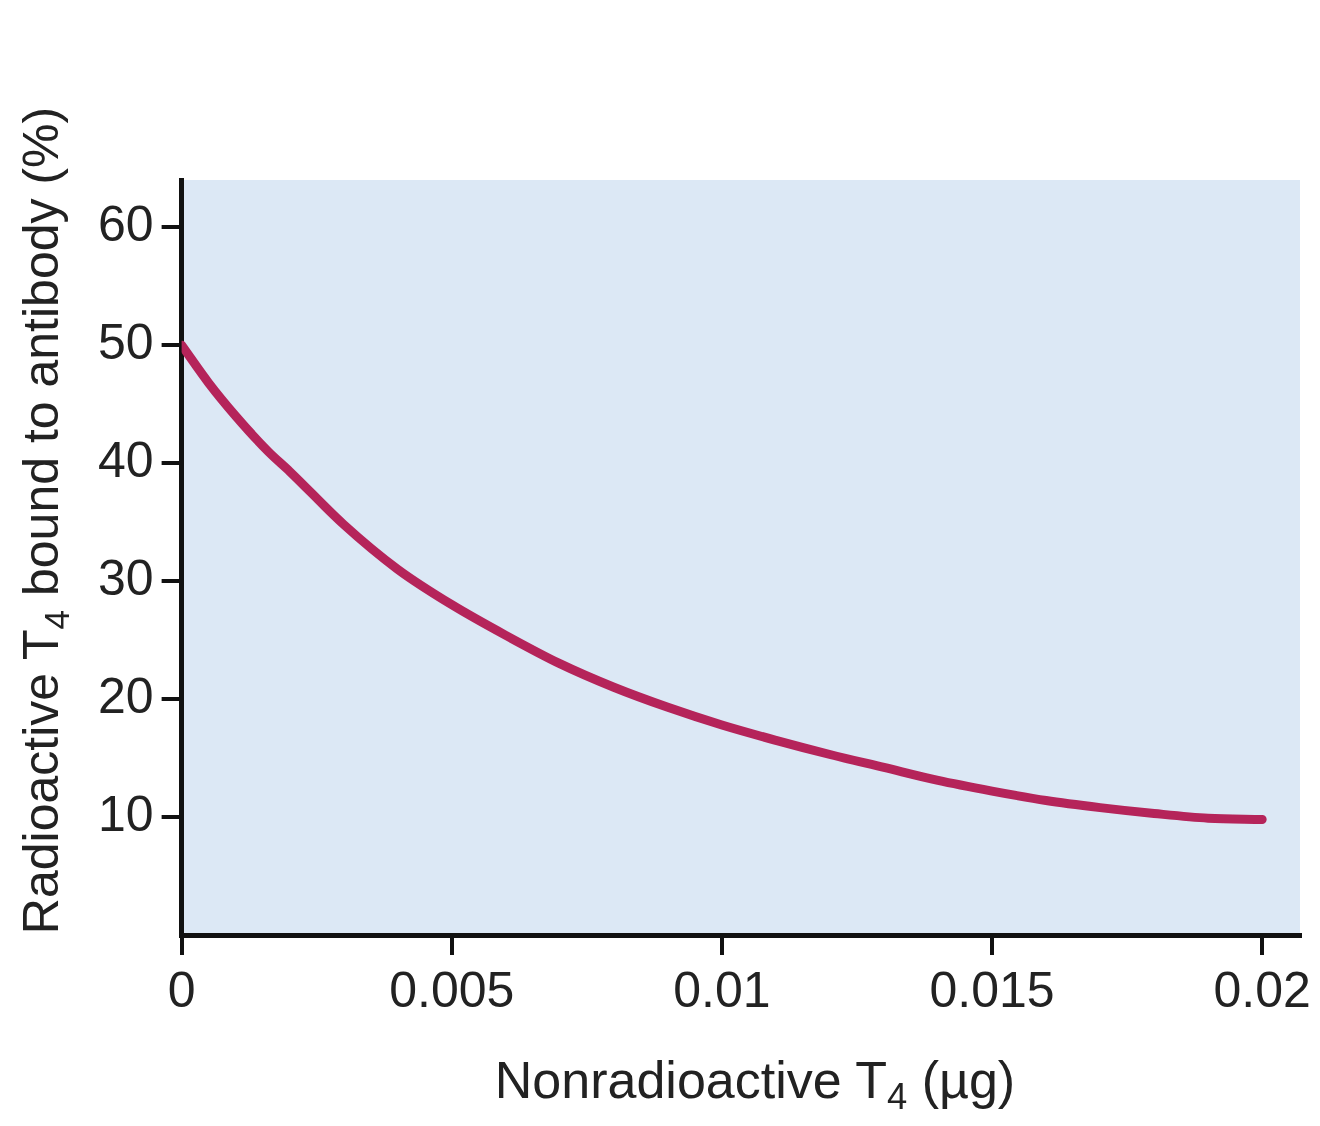 The image size is (1320, 1126). I want to click on y-tick-label: 60, so click(125, 223).